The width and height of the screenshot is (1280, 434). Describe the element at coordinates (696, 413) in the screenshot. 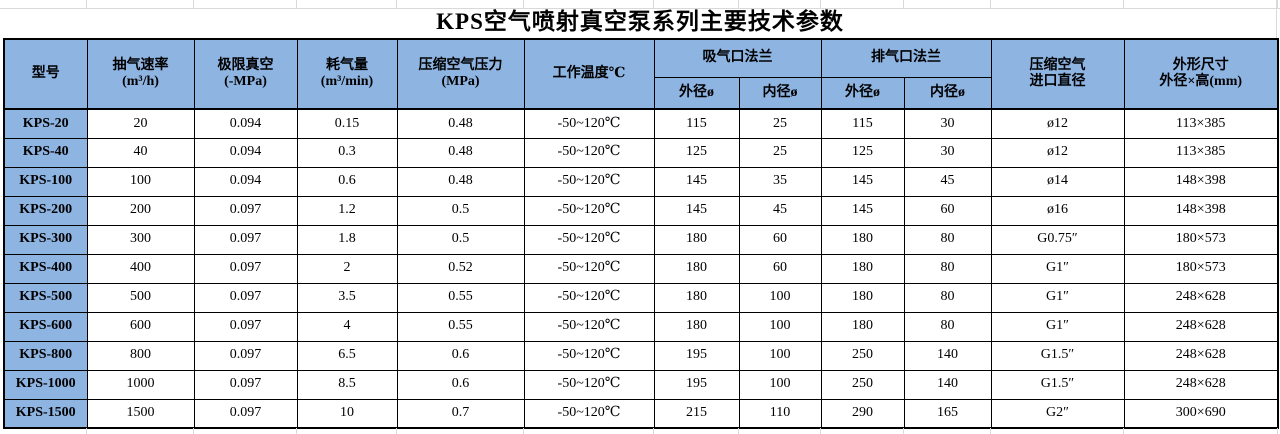

I see `cell-suction-outer-dia: 215` at that location.